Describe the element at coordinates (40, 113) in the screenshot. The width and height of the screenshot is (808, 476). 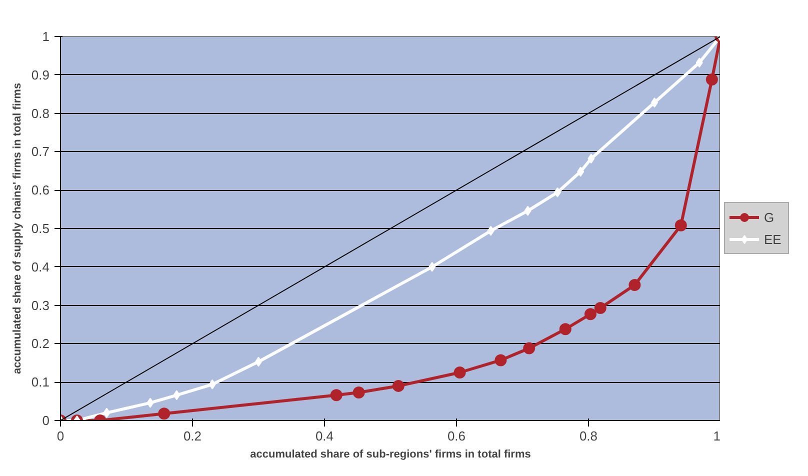
I see `y-tick-label: 0.8` at that location.